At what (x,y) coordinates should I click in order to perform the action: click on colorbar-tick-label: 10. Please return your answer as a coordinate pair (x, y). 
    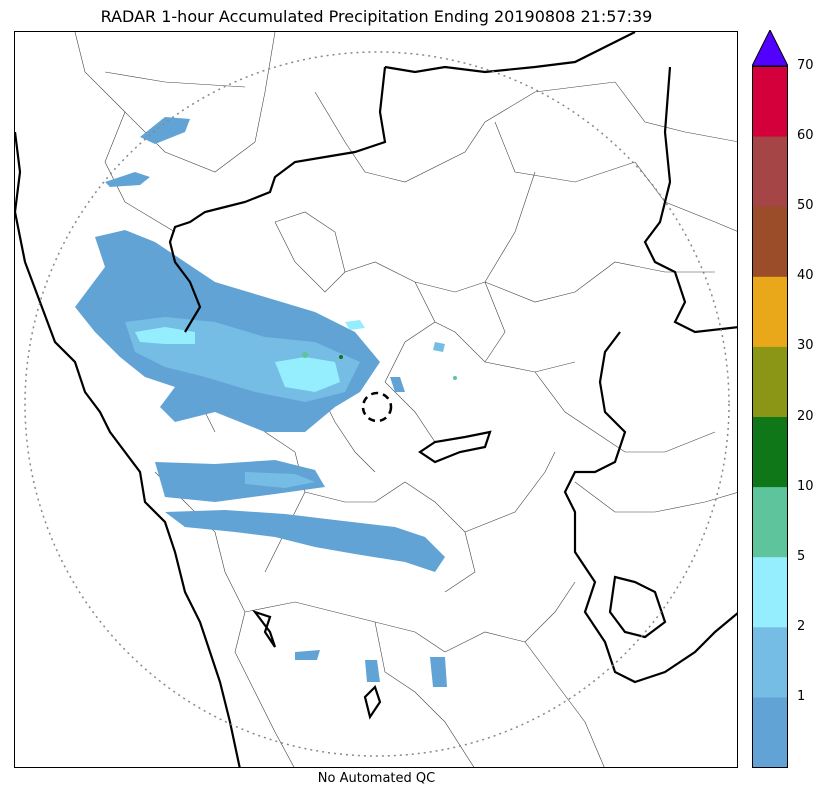
    Looking at the image, I should click on (805, 486).